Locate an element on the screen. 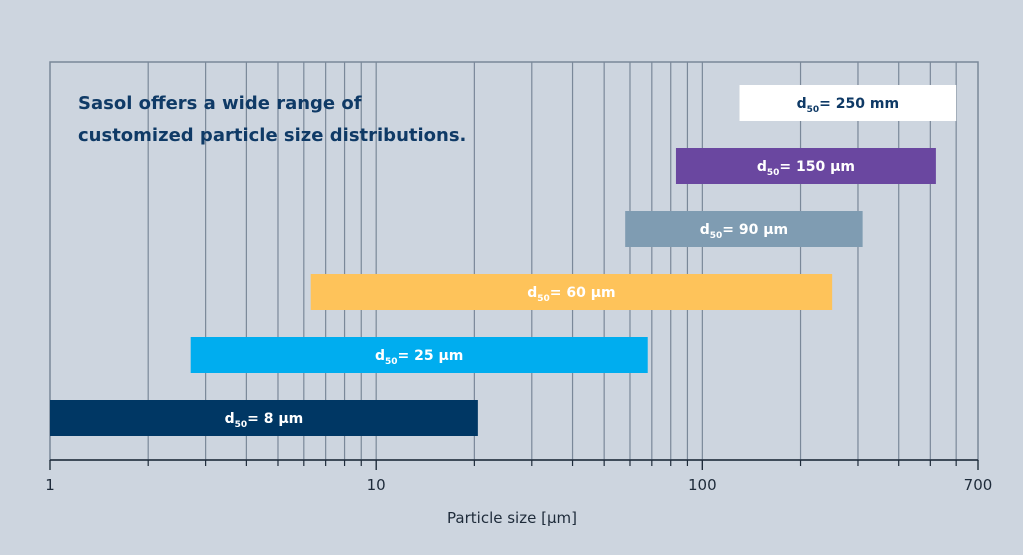 This screenshot has height=555, width=1023. bar-label: d50= 25 µm is located at coordinates (419, 357).